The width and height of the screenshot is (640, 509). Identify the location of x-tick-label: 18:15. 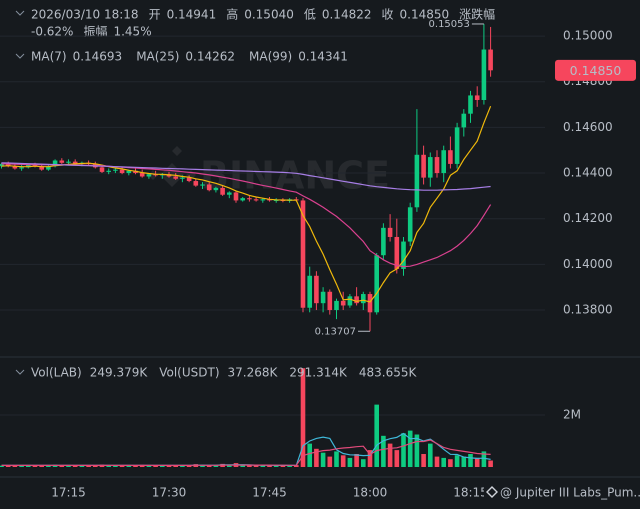
(470, 493).